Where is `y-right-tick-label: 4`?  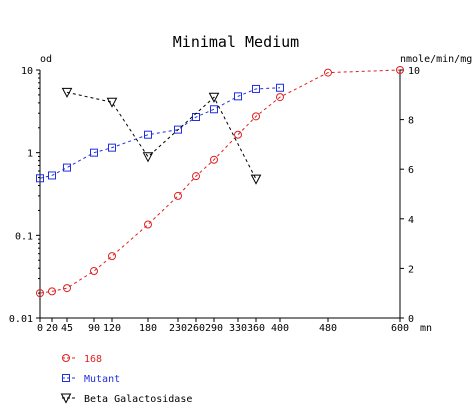 y-right-tick-label: 4 is located at coordinates (411, 220).